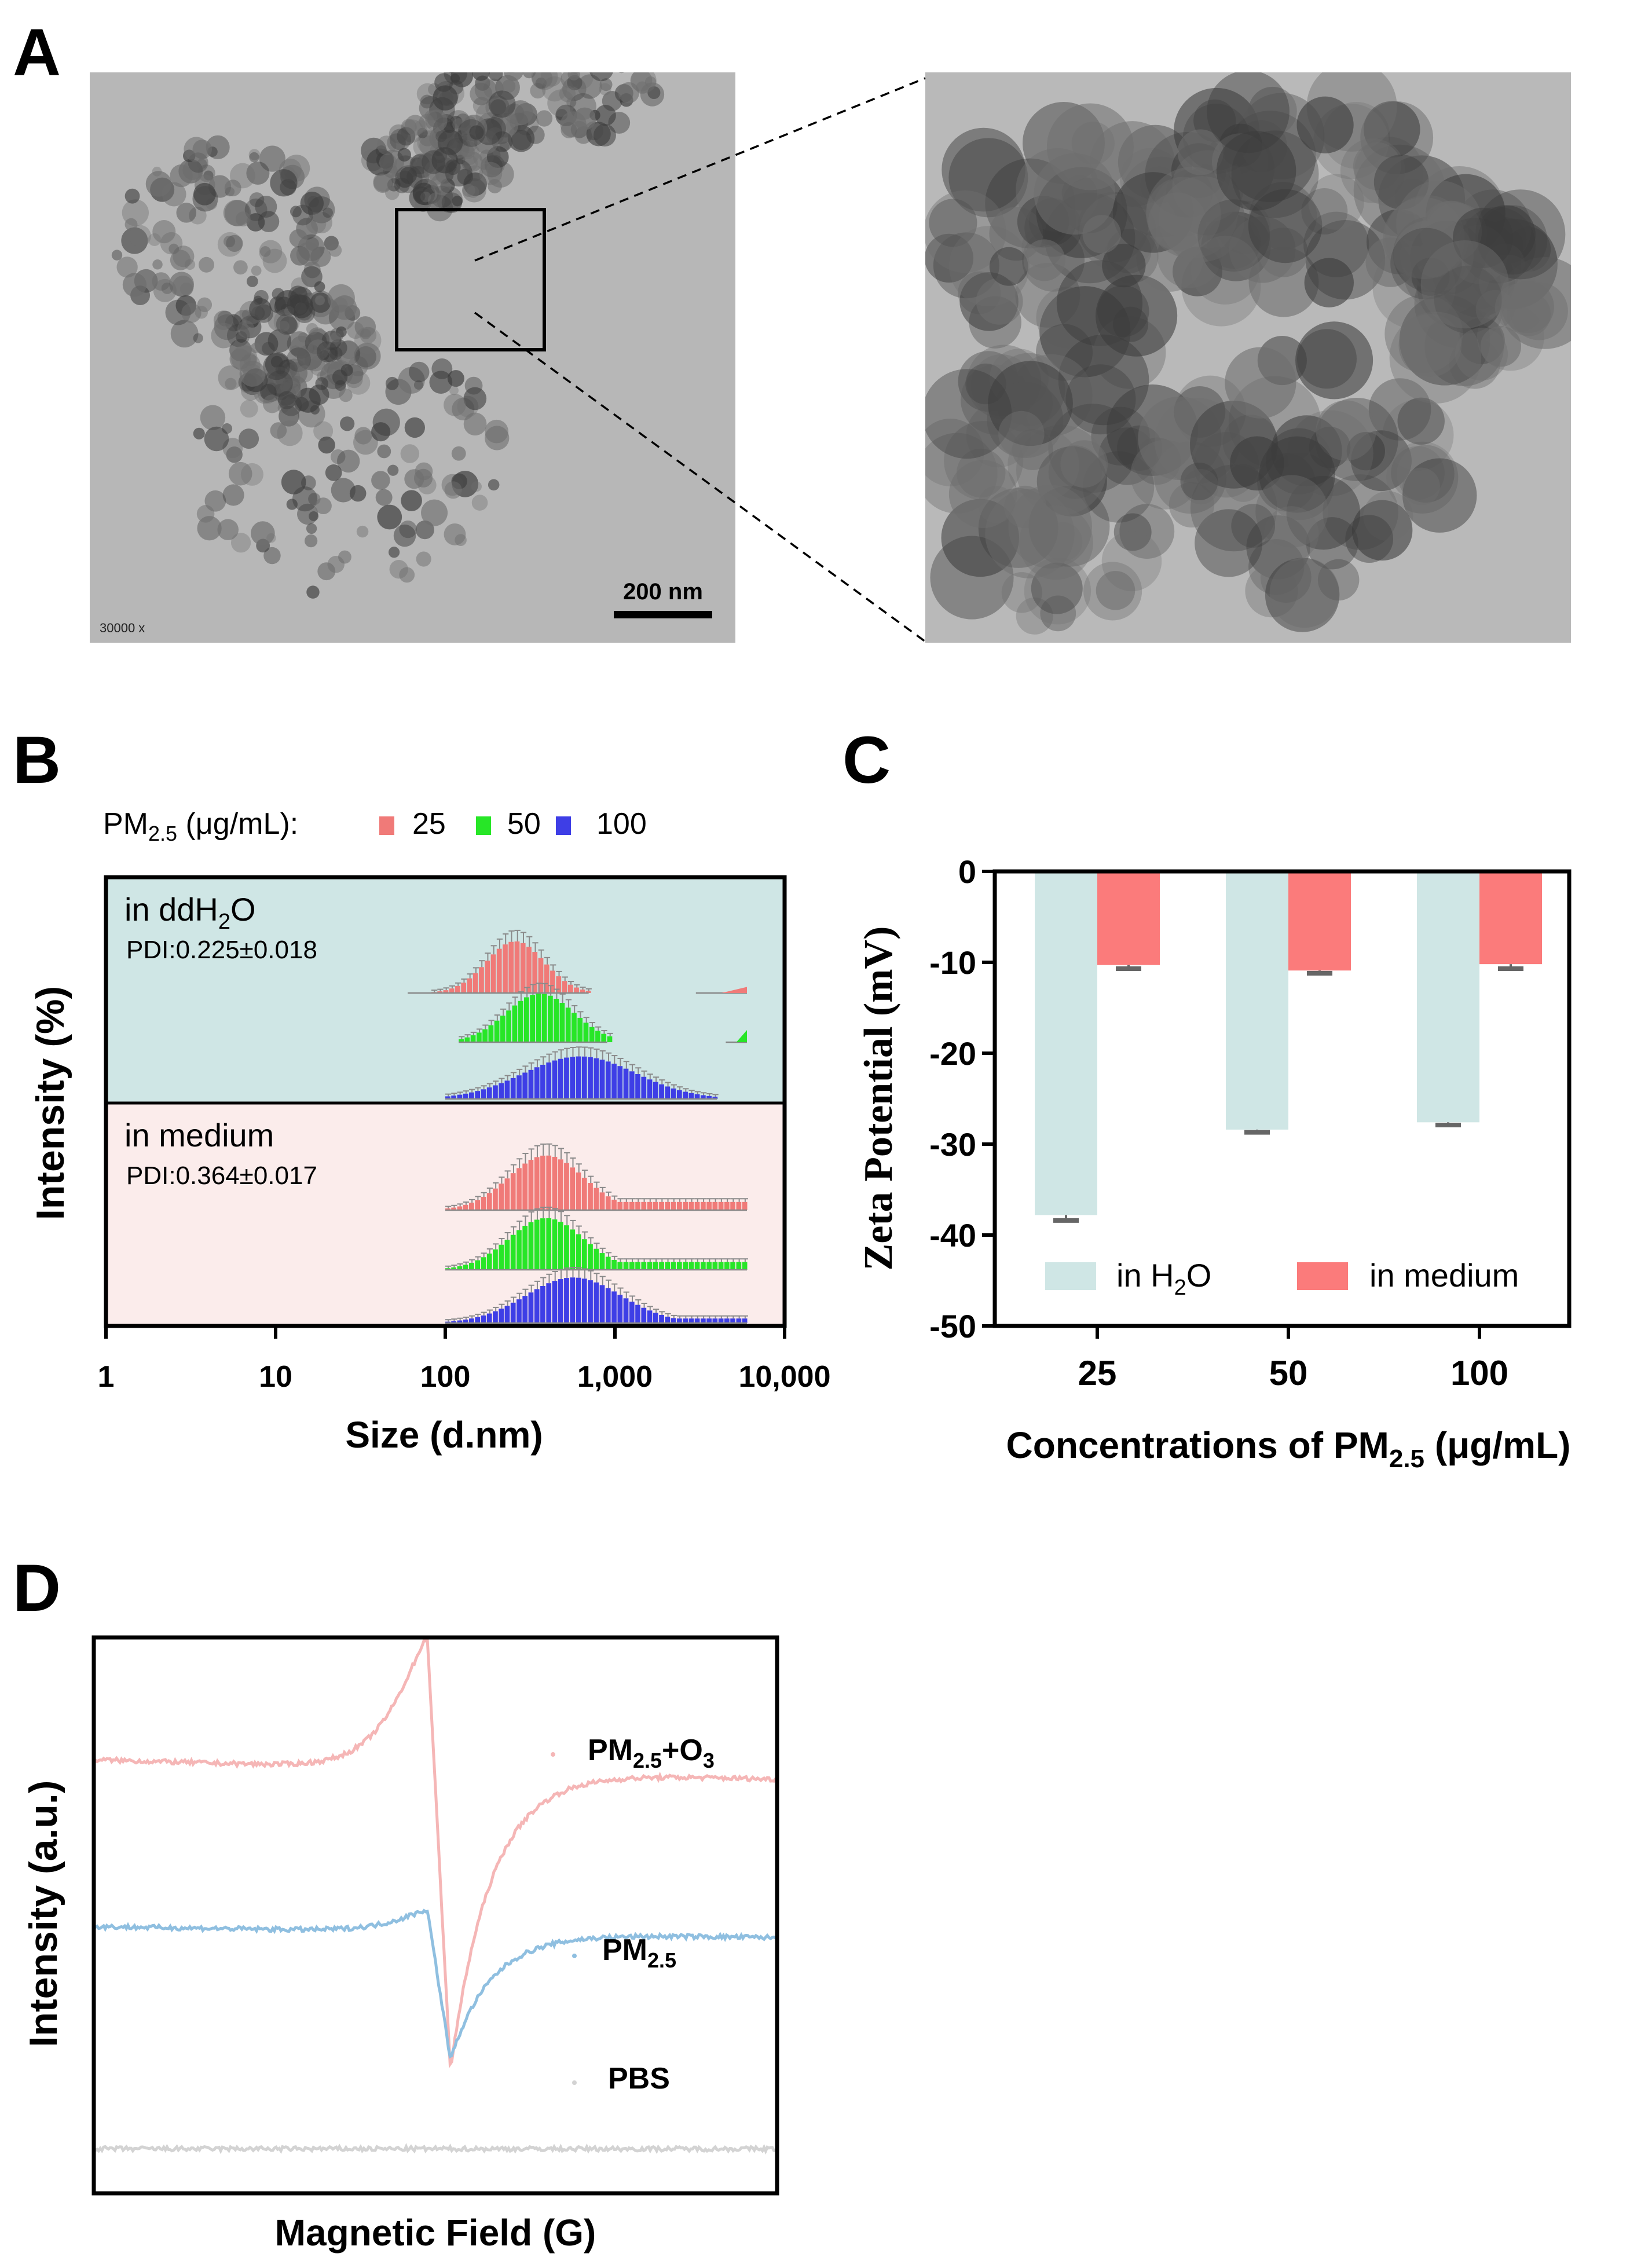  Describe the element at coordinates (652, 1753) in the screenshot. I see `series-label-pm25-o3: PM2.5+O3` at that location.